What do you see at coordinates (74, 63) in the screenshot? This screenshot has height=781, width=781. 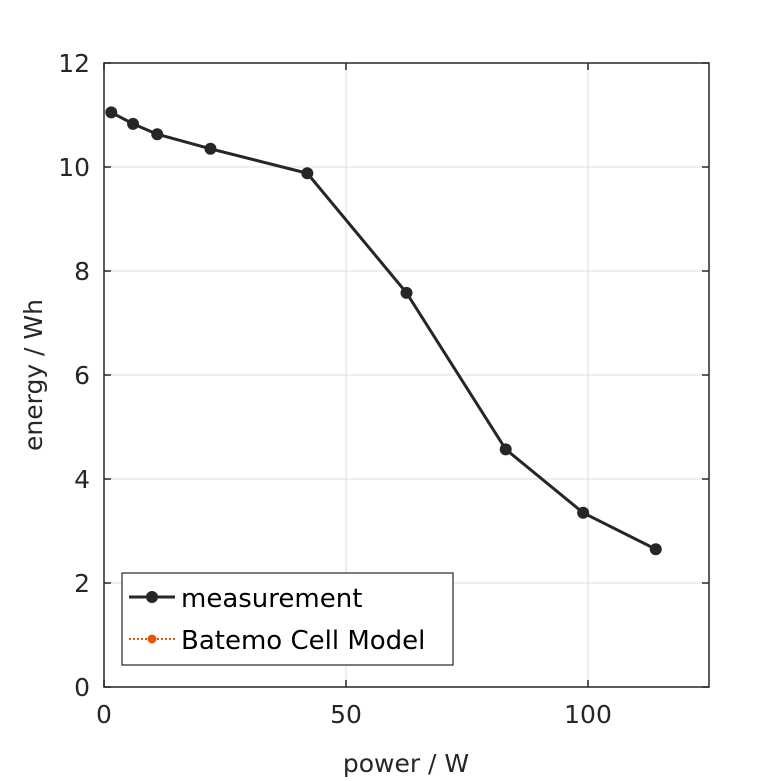 I see `y-tick-label: 12` at bounding box center [74, 63].